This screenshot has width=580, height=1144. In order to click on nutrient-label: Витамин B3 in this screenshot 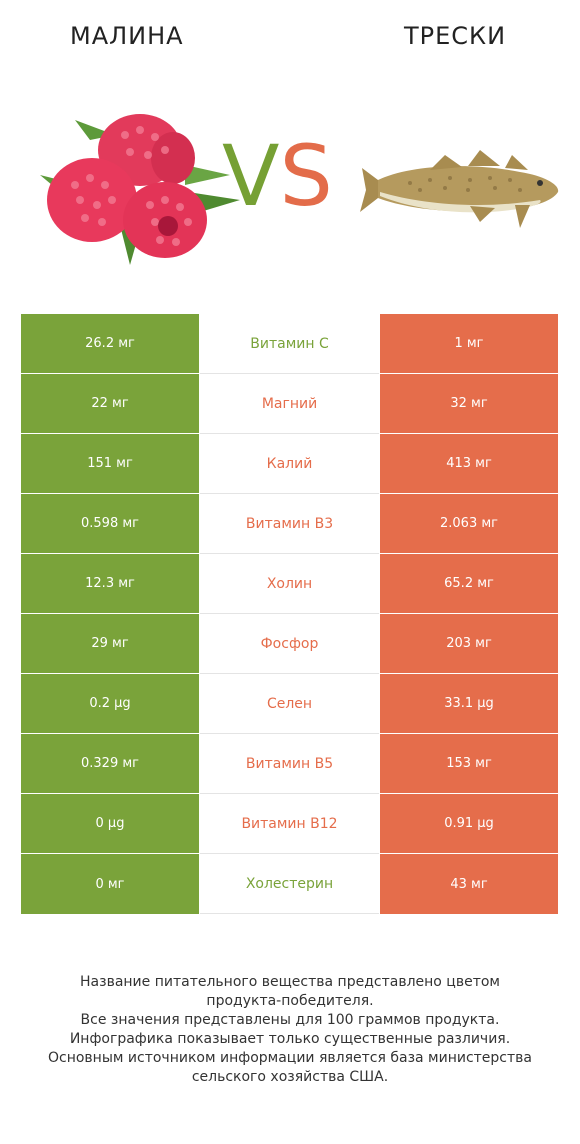, I will do `click(289, 524)`.